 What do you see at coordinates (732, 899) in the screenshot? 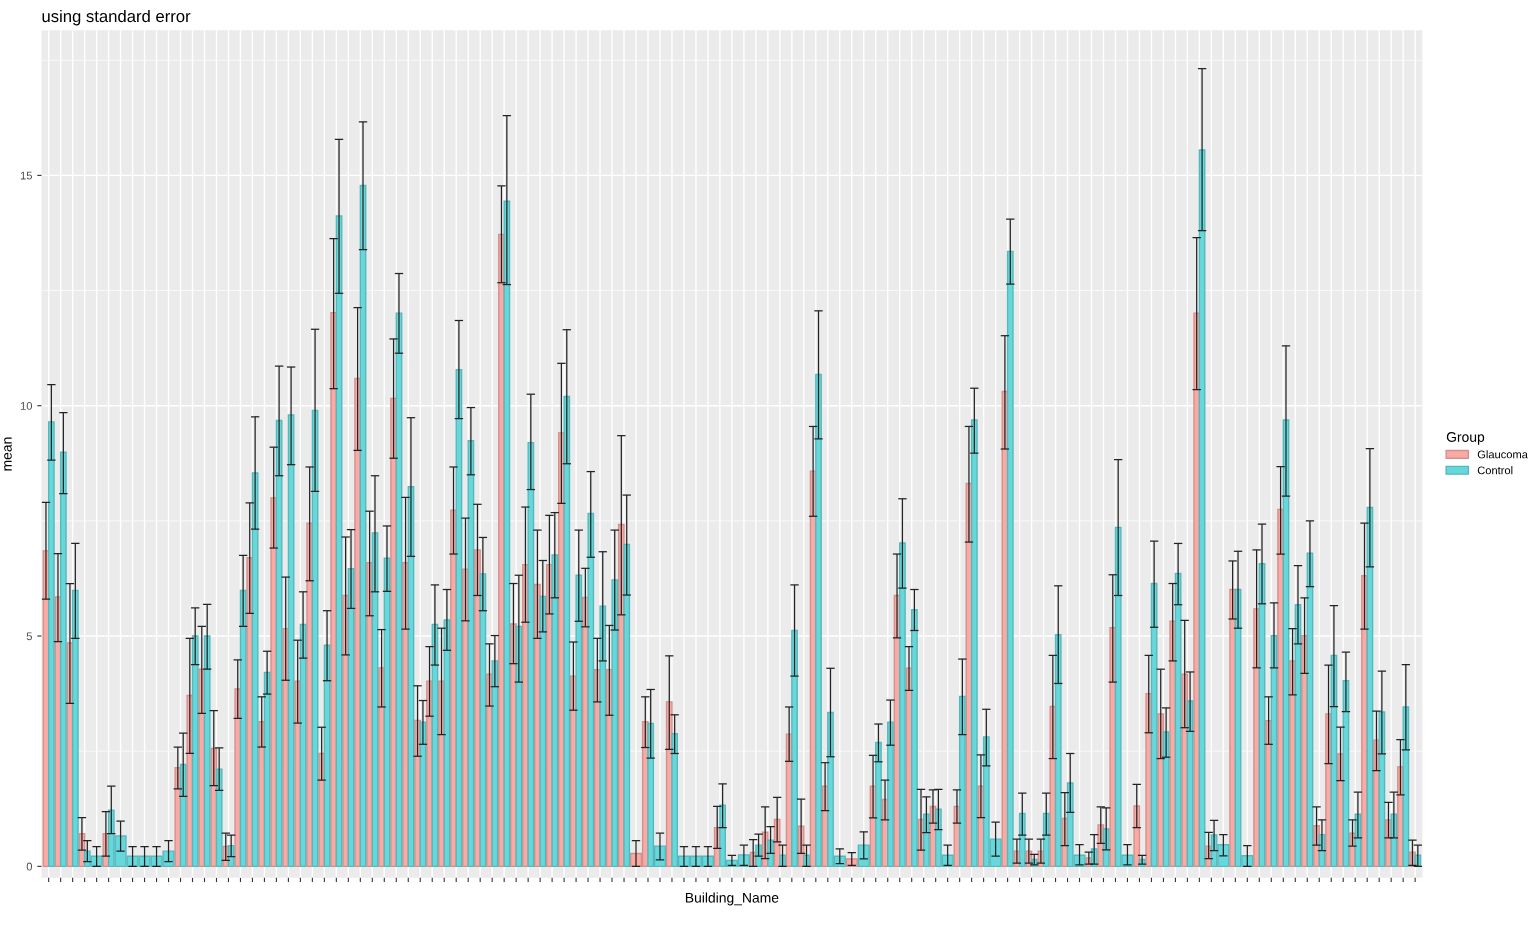
I see `x-axis-title: Building_Name` at bounding box center [732, 899].